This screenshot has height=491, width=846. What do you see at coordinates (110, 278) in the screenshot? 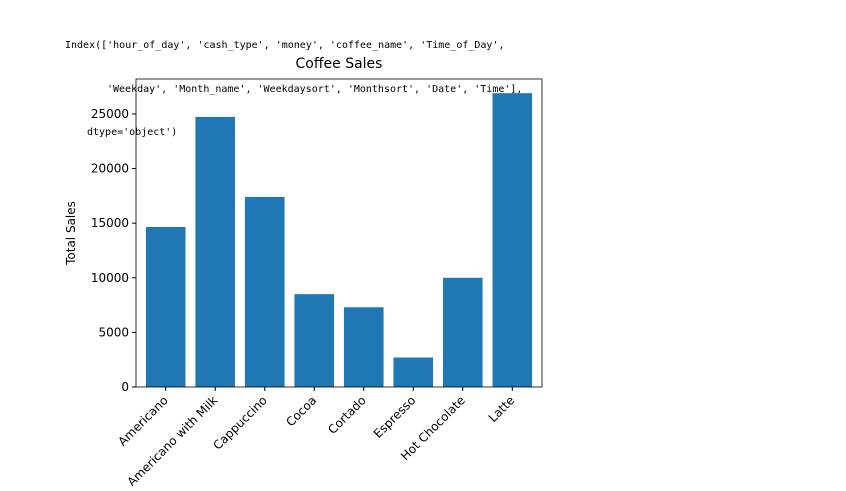
I see `y-tick-label: 10000` at bounding box center [110, 278].